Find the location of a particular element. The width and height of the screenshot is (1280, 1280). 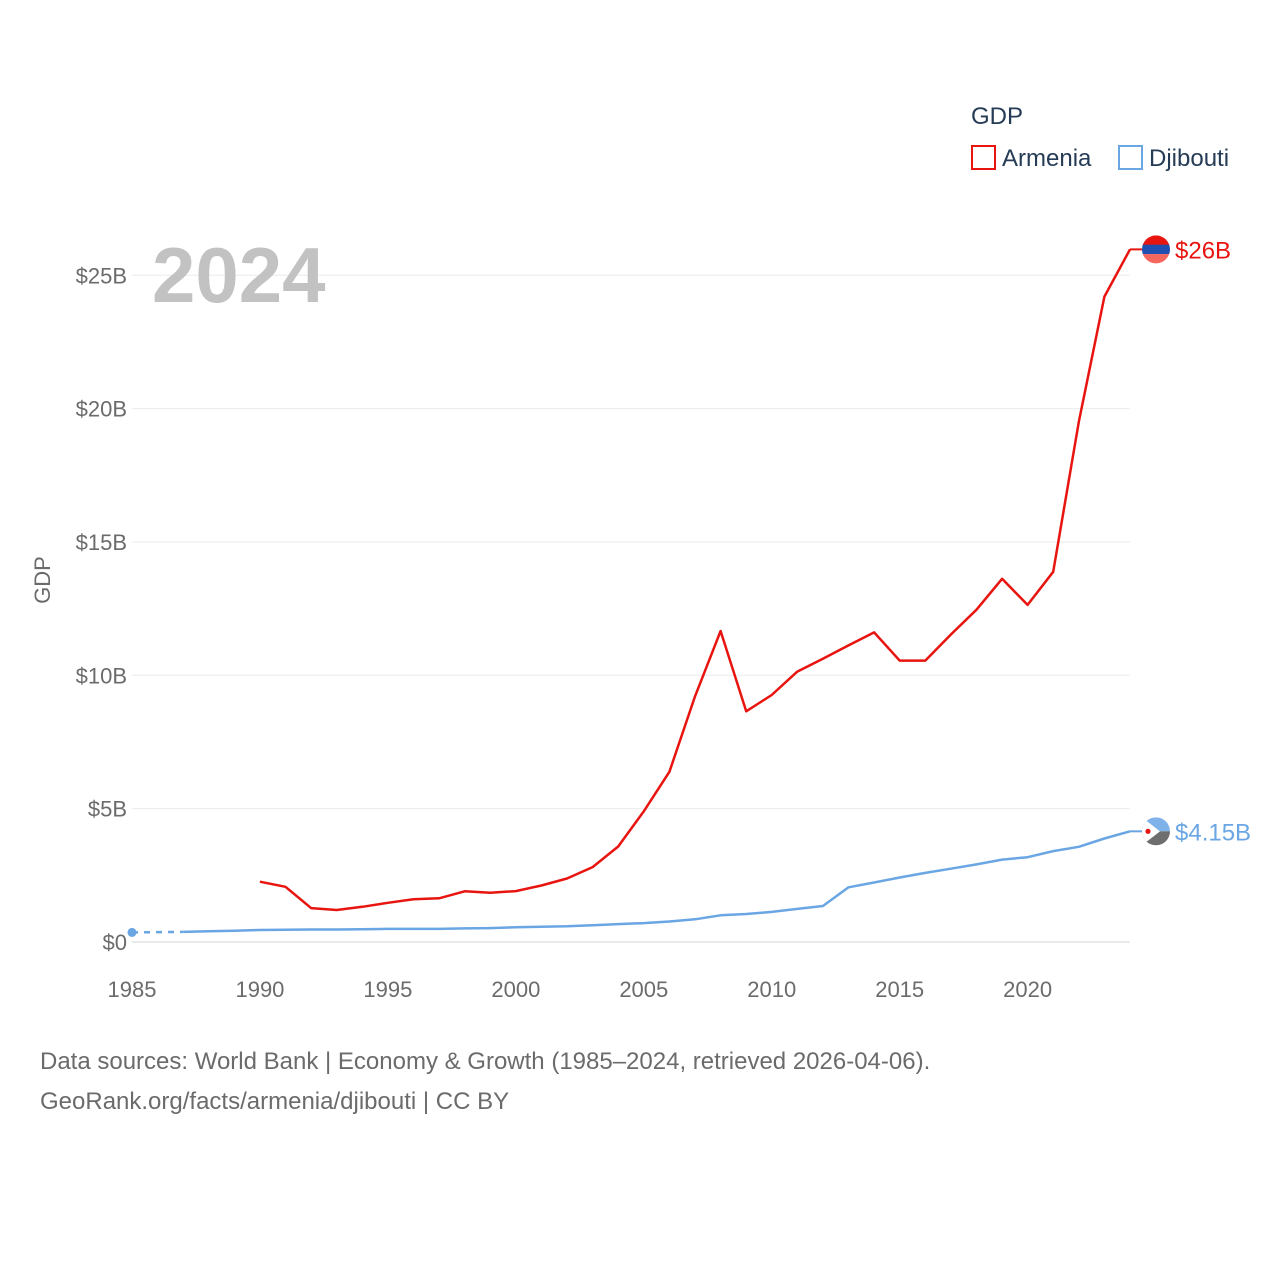

y-axis-ticks: $0 $5B $10B $15B $20B $25B is located at coordinates (101, 609).